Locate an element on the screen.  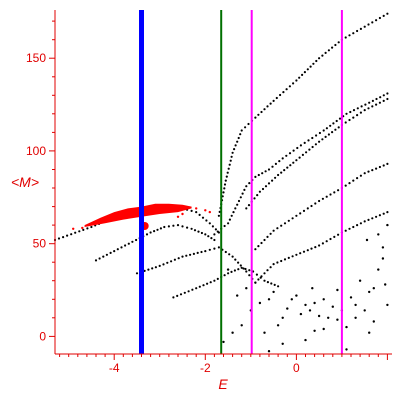
x-tick-label: 0 is located at coordinates (296, 368).